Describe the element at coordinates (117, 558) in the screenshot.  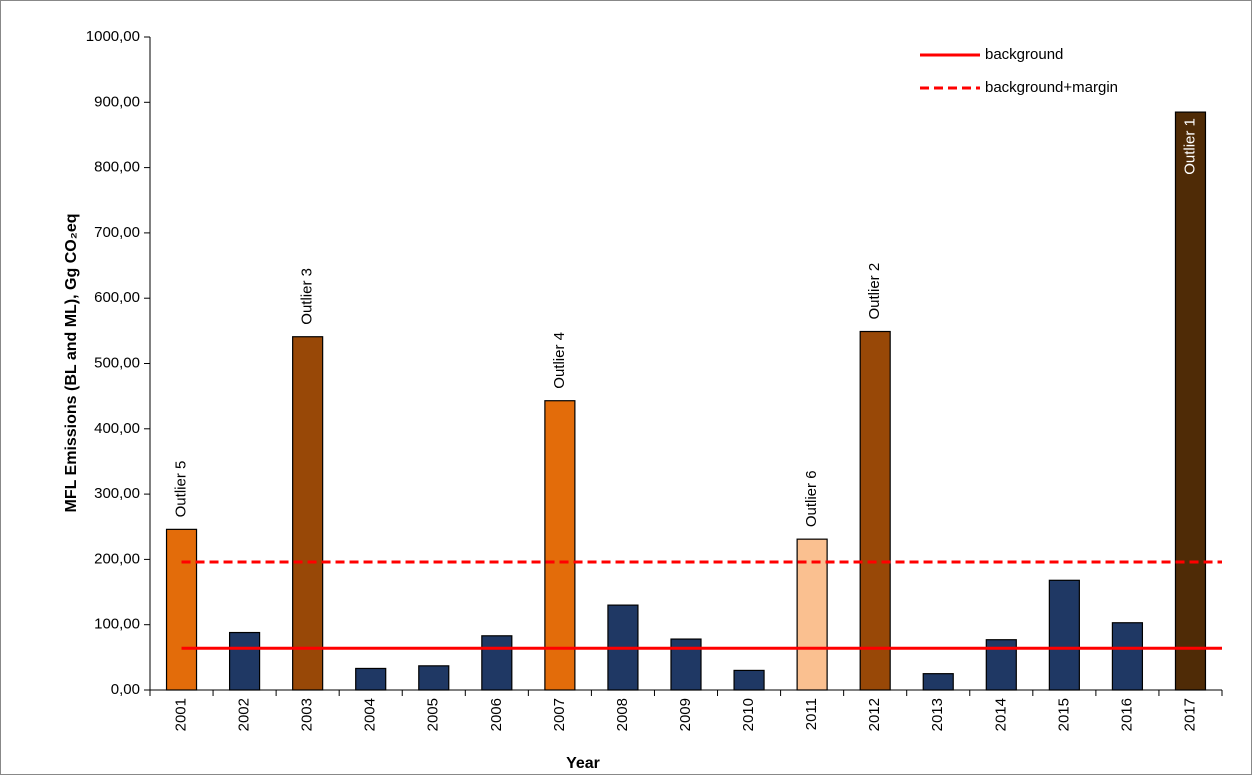
I see `y-tick-label: 200,00` at that location.